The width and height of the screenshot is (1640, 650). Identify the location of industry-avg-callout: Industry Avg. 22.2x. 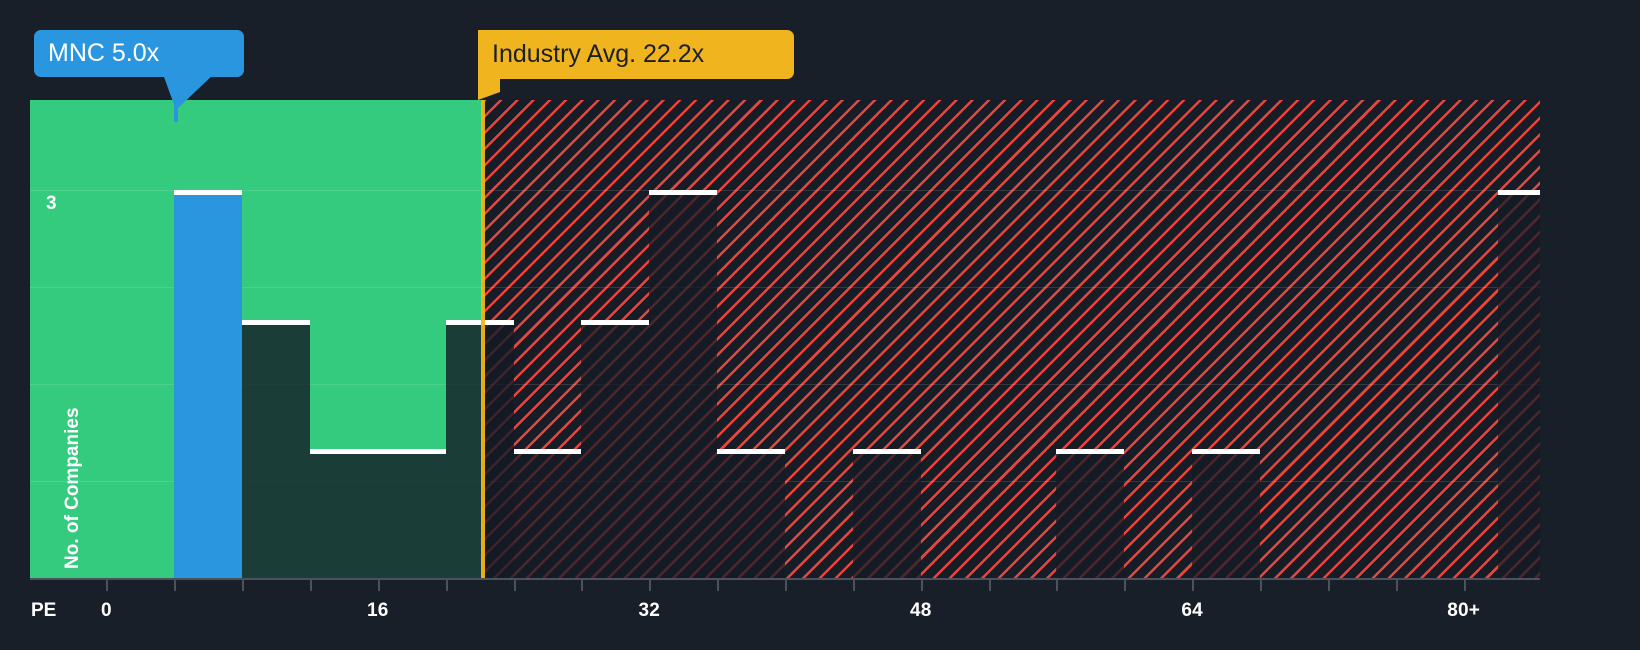
(636, 54).